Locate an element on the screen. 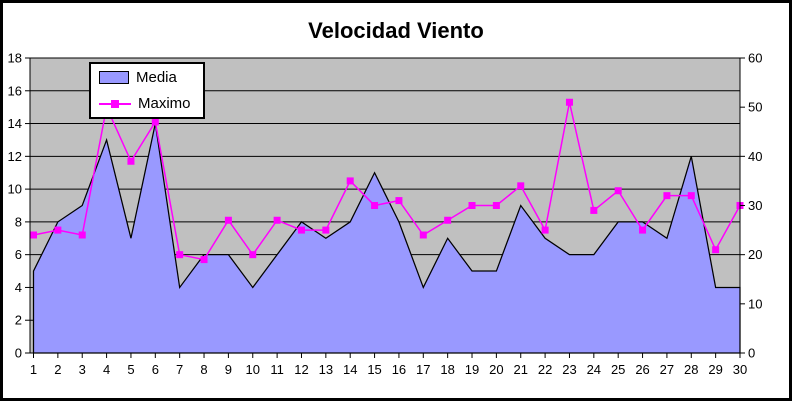 This screenshot has height=407, width=792. x-axis-tick-label: 11 is located at coordinates (277, 369).